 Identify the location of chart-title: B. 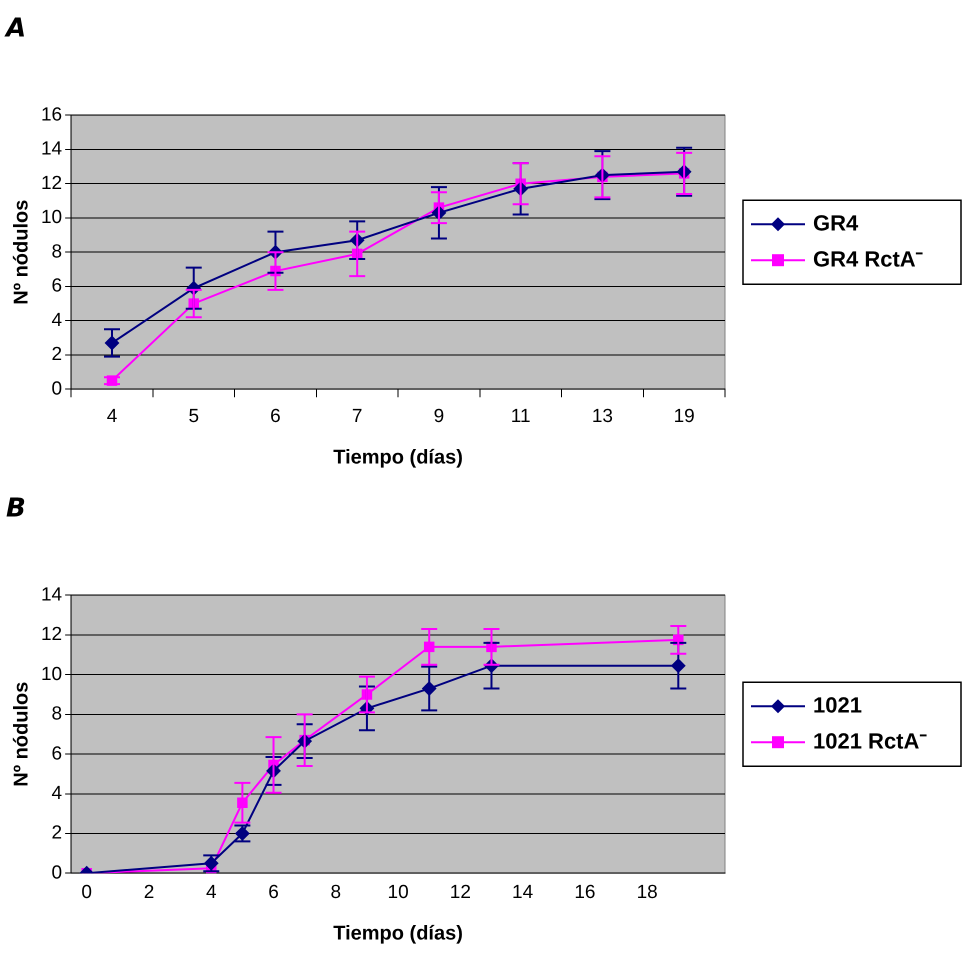
(16, 508).